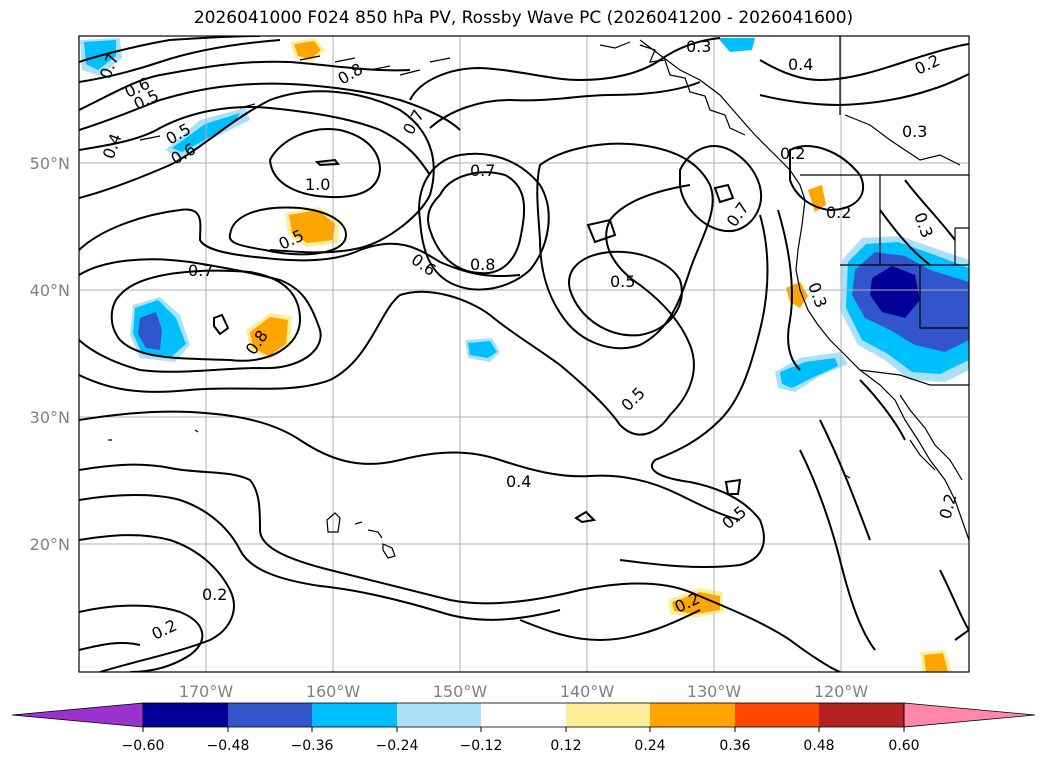 This screenshot has height=765, width=1047. I want to click on colorbar-tick-label: 0.60, so click(903, 746).